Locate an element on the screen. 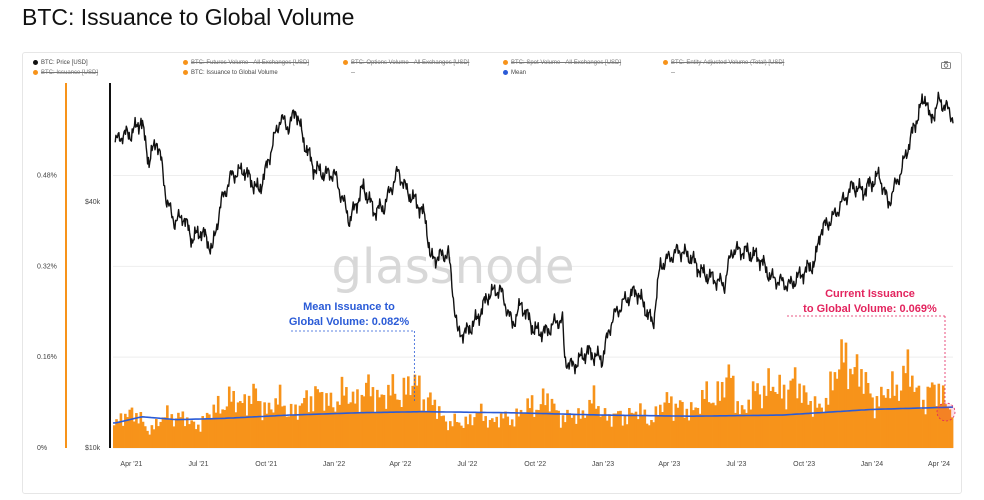 This screenshot has height=500, width=984. legend-item: Mean is located at coordinates (514, 73).